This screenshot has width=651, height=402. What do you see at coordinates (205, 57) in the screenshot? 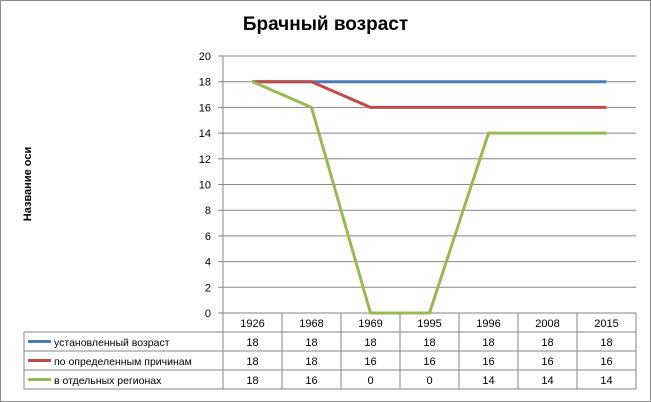
I see `y-tick-label: 20` at bounding box center [205, 57].